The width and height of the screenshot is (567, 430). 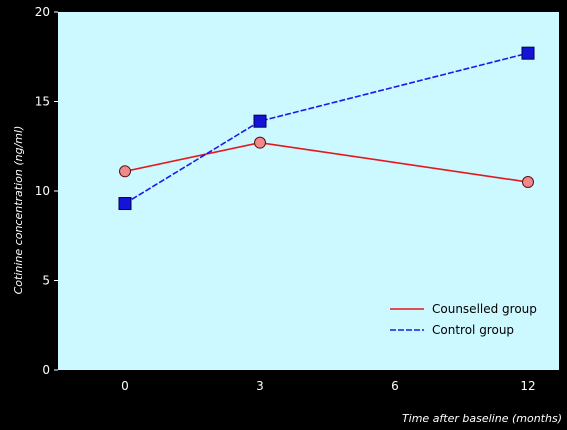 I want to click on x-tick-label: 0, so click(x=125, y=386).